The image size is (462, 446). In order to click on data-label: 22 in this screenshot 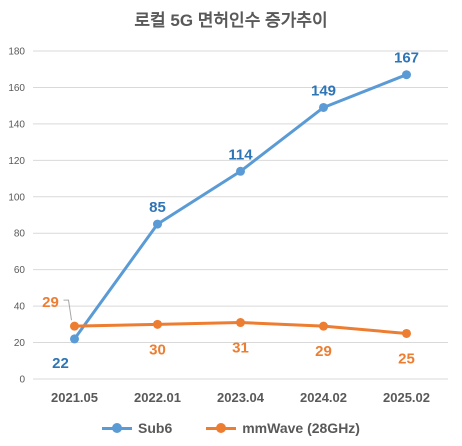, I will do `click(60, 363)`.